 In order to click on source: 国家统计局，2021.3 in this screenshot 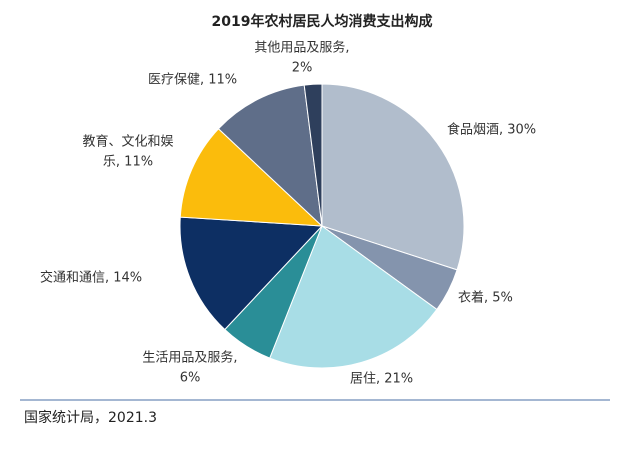, I will do `click(90, 417)`.